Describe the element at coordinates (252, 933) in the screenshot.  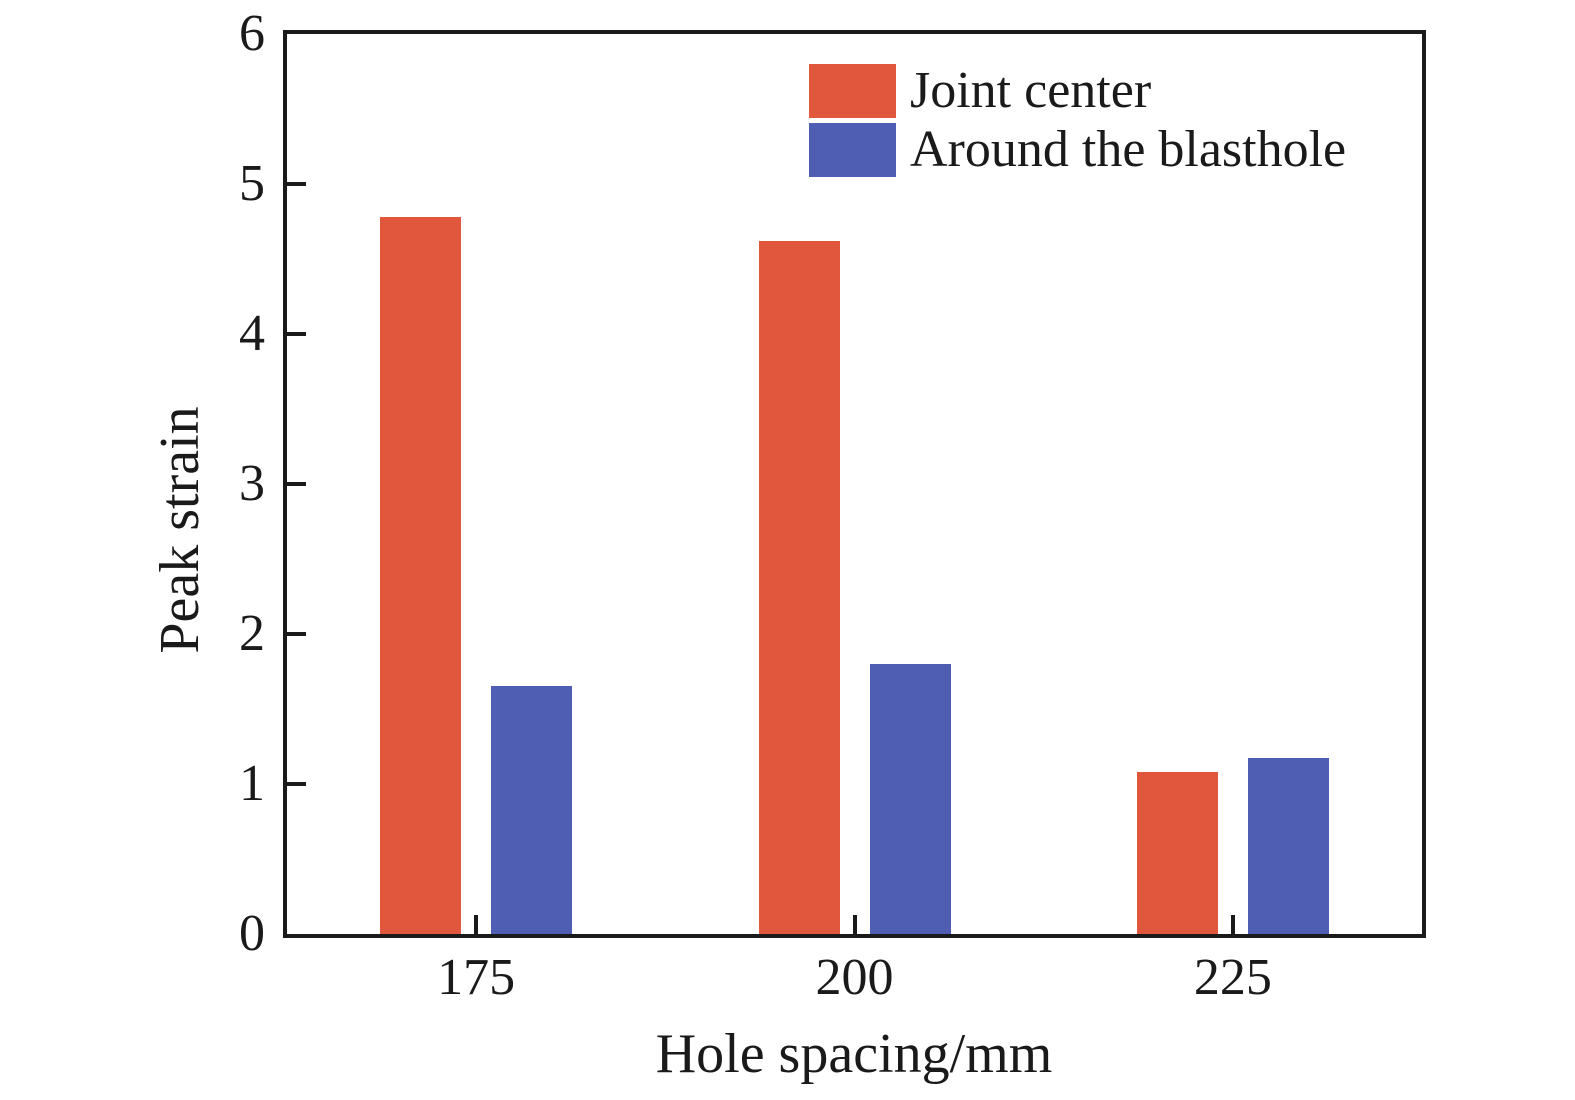
I see `y-tick-label: 0` at that location.